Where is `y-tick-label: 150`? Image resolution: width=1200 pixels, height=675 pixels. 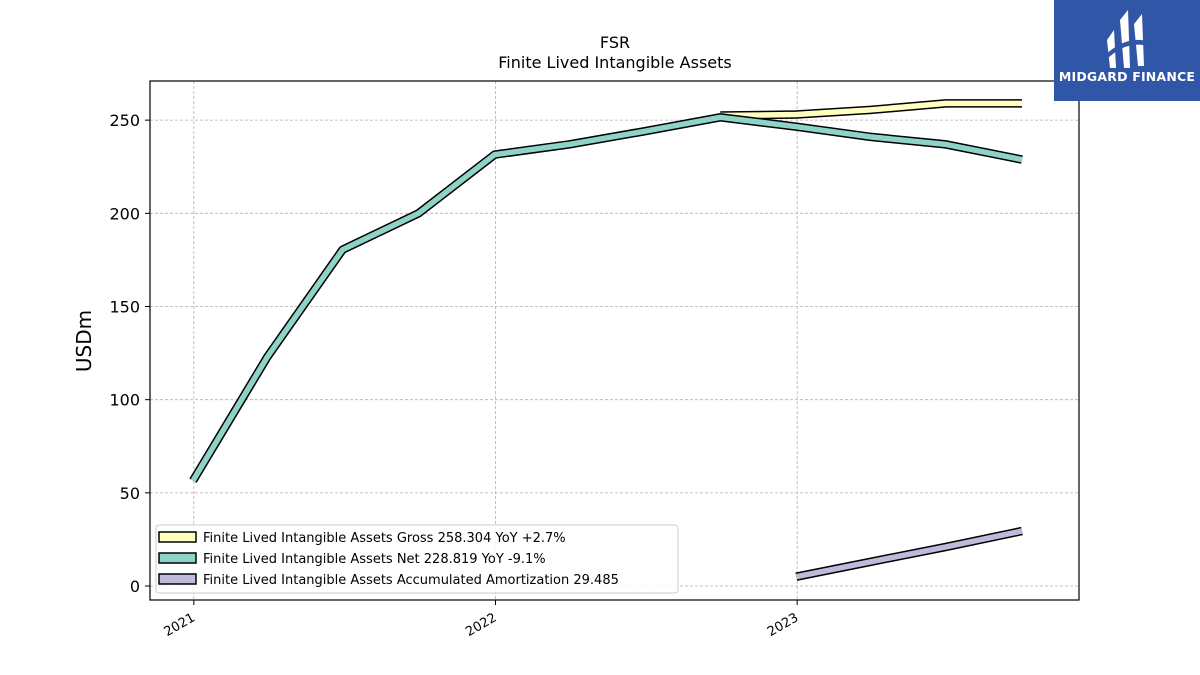 y-tick-label: 150 is located at coordinates (124, 306).